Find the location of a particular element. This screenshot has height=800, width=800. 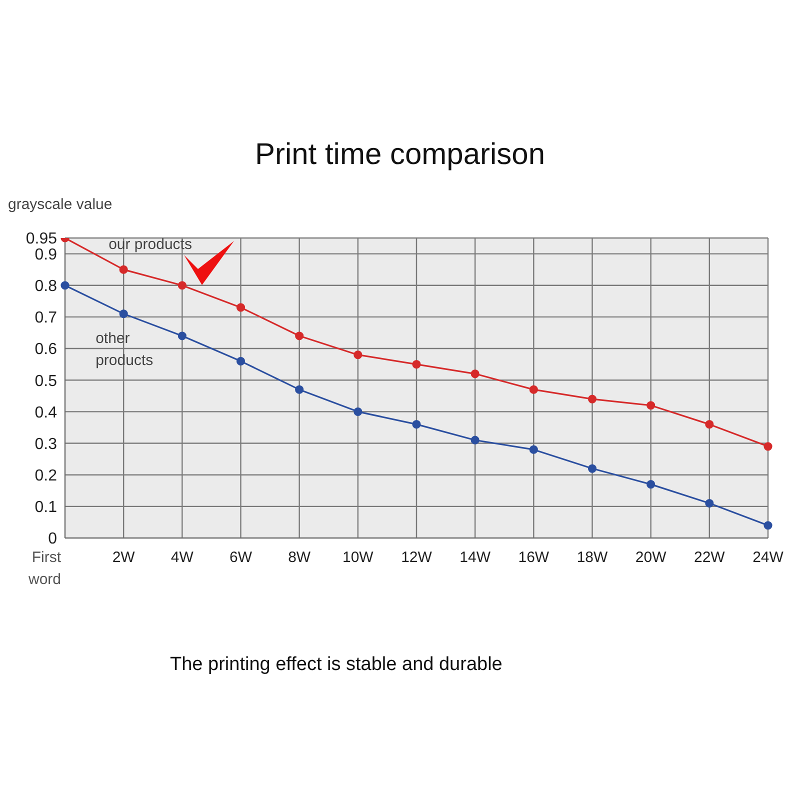

chart-title: Print time comparison is located at coordinates (400, 155).